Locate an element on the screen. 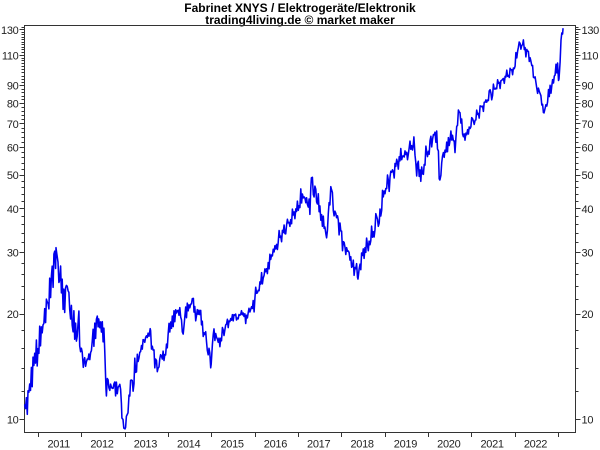  svg-text:Fabrinet XNYS / Elektrogeräte/: Fabrinet XNYS / Elektrogeräte/Elektronik is located at coordinates (300, 8).